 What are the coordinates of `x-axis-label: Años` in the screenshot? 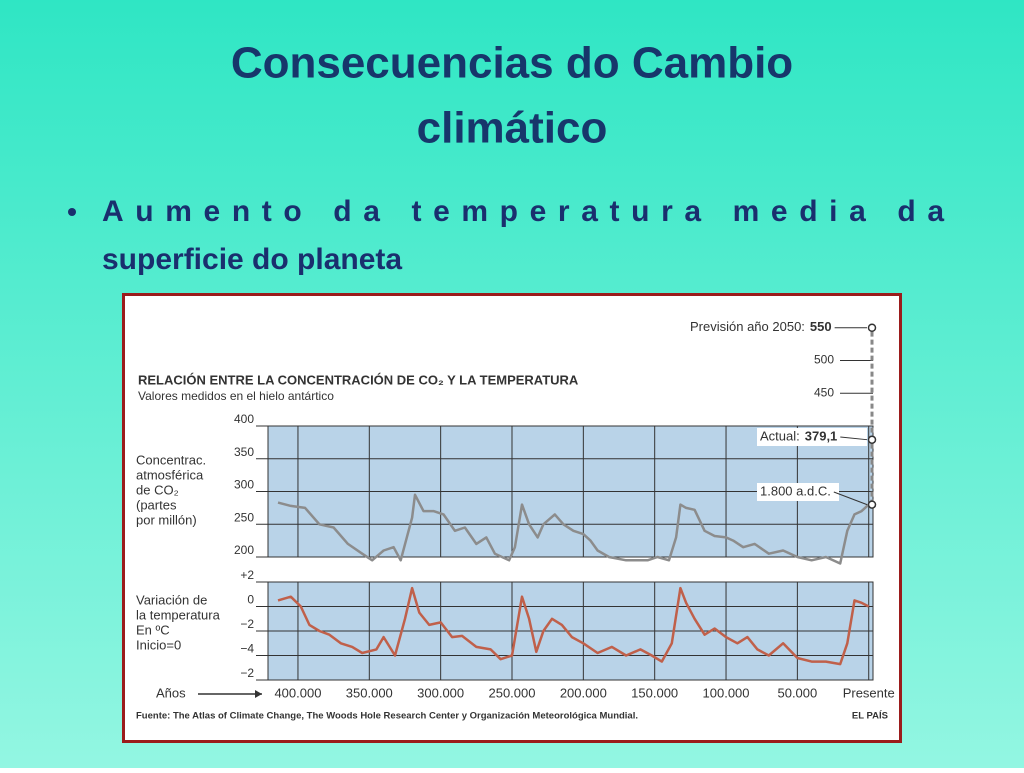 It's located at (171, 692).